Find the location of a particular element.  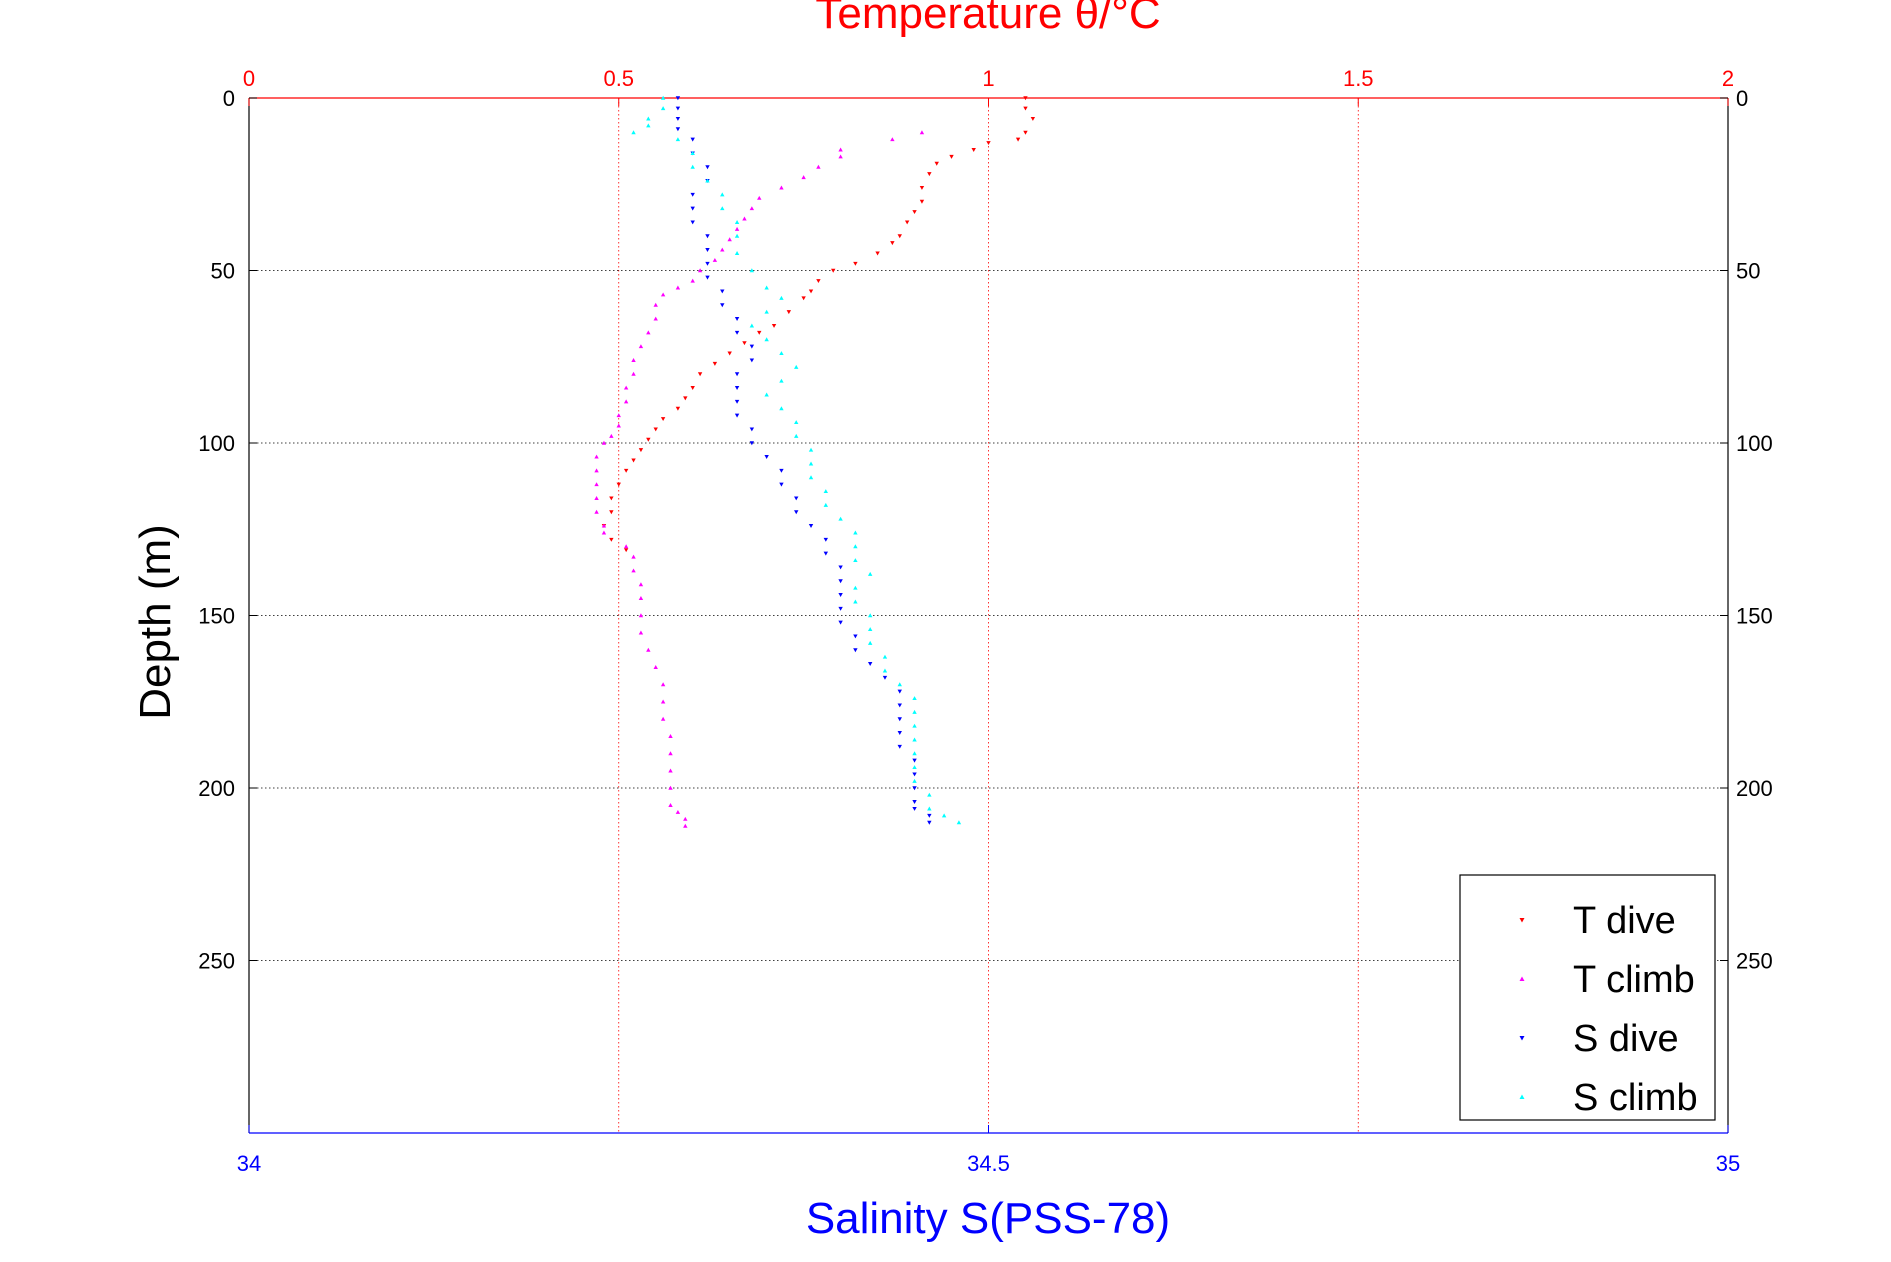

top-tick-label: 1 is located at coordinates (988, 78).